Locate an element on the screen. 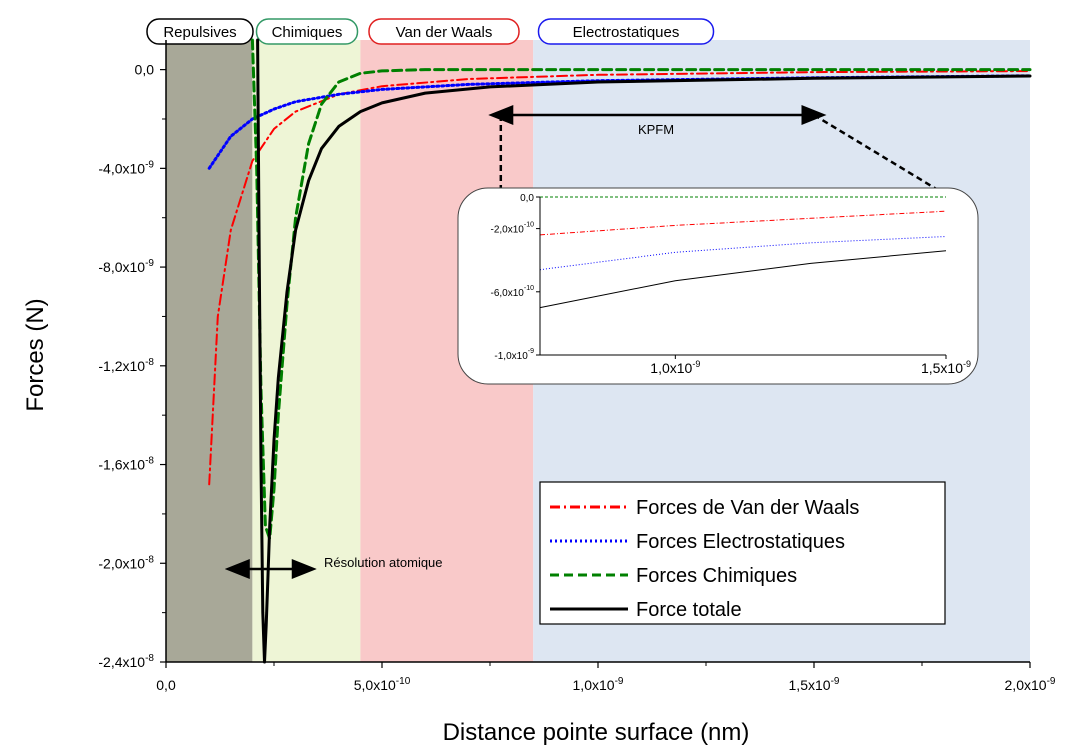 The image size is (1067, 749). inset-series-force-totale is located at coordinates (743, 279).